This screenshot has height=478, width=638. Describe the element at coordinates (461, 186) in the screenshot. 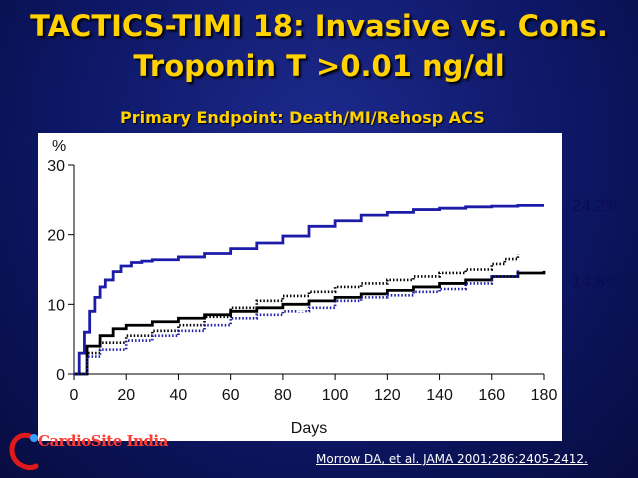

I see `series-annotation-0: TnT +, CONS` at that location.